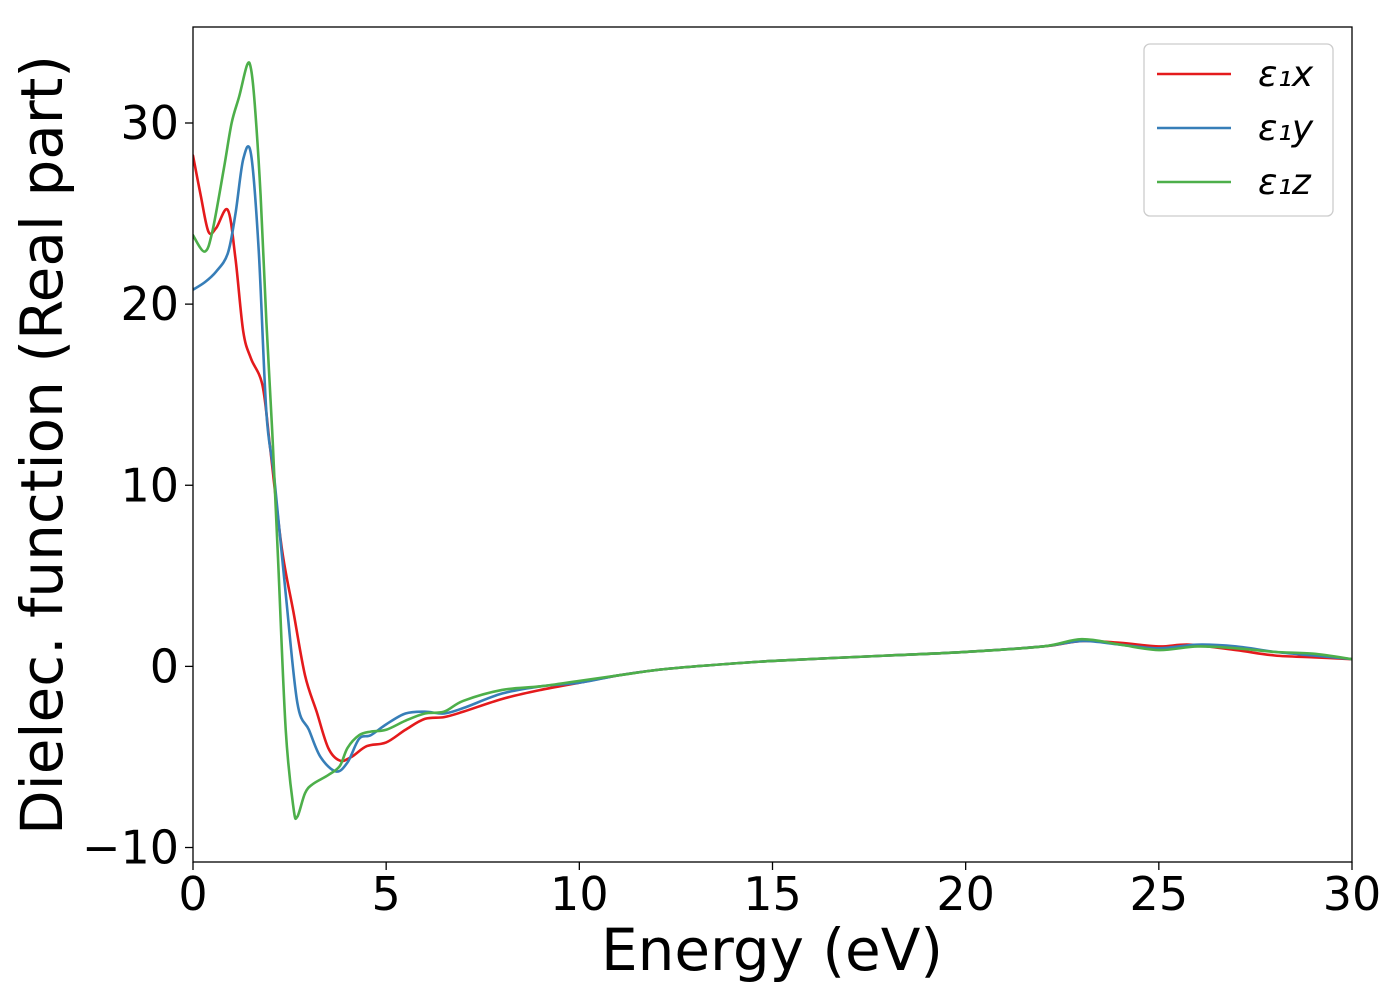  I want to click on x-tick-label: 20, so click(965, 894).